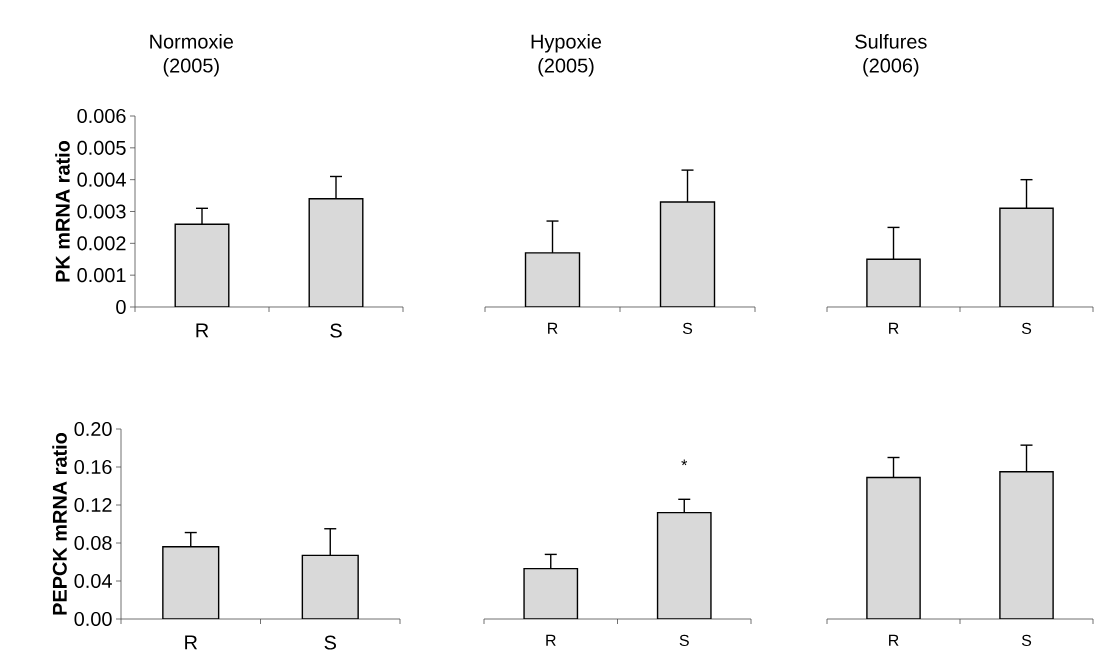 The image size is (1095, 666). I want to click on y-axis-title: PEPCK mRNA ratio, so click(59, 523).